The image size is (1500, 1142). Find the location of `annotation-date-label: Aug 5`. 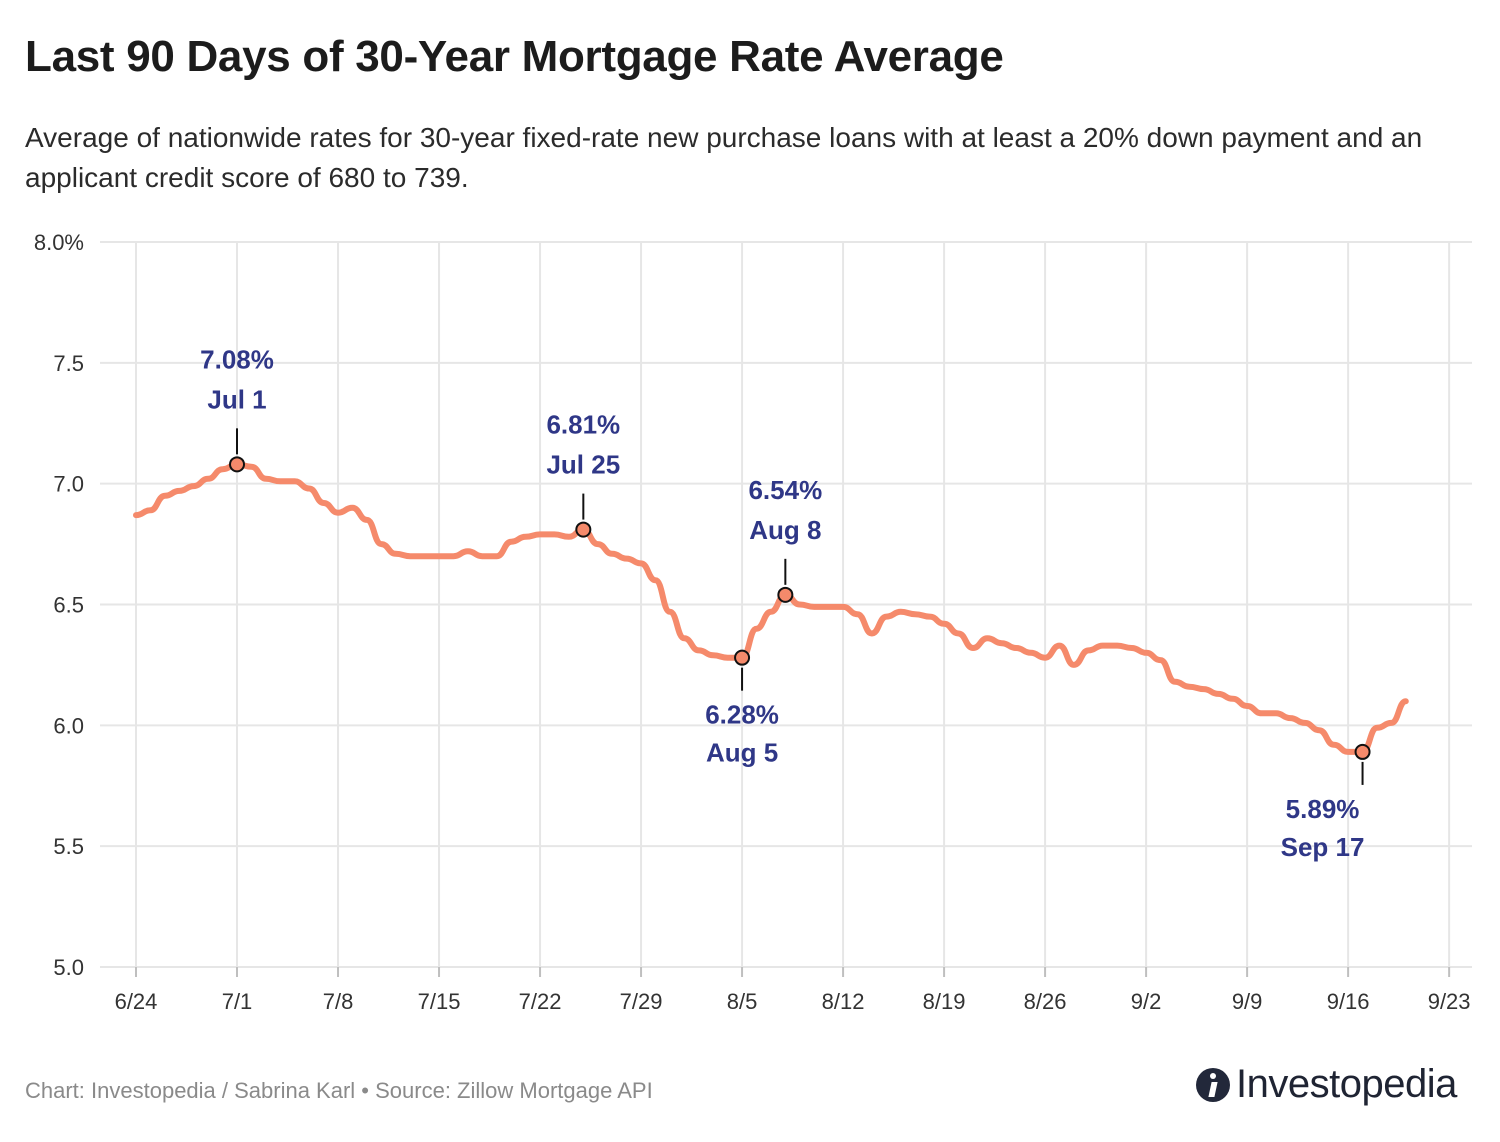

annotation-date-label: Aug 5 is located at coordinates (742, 753).